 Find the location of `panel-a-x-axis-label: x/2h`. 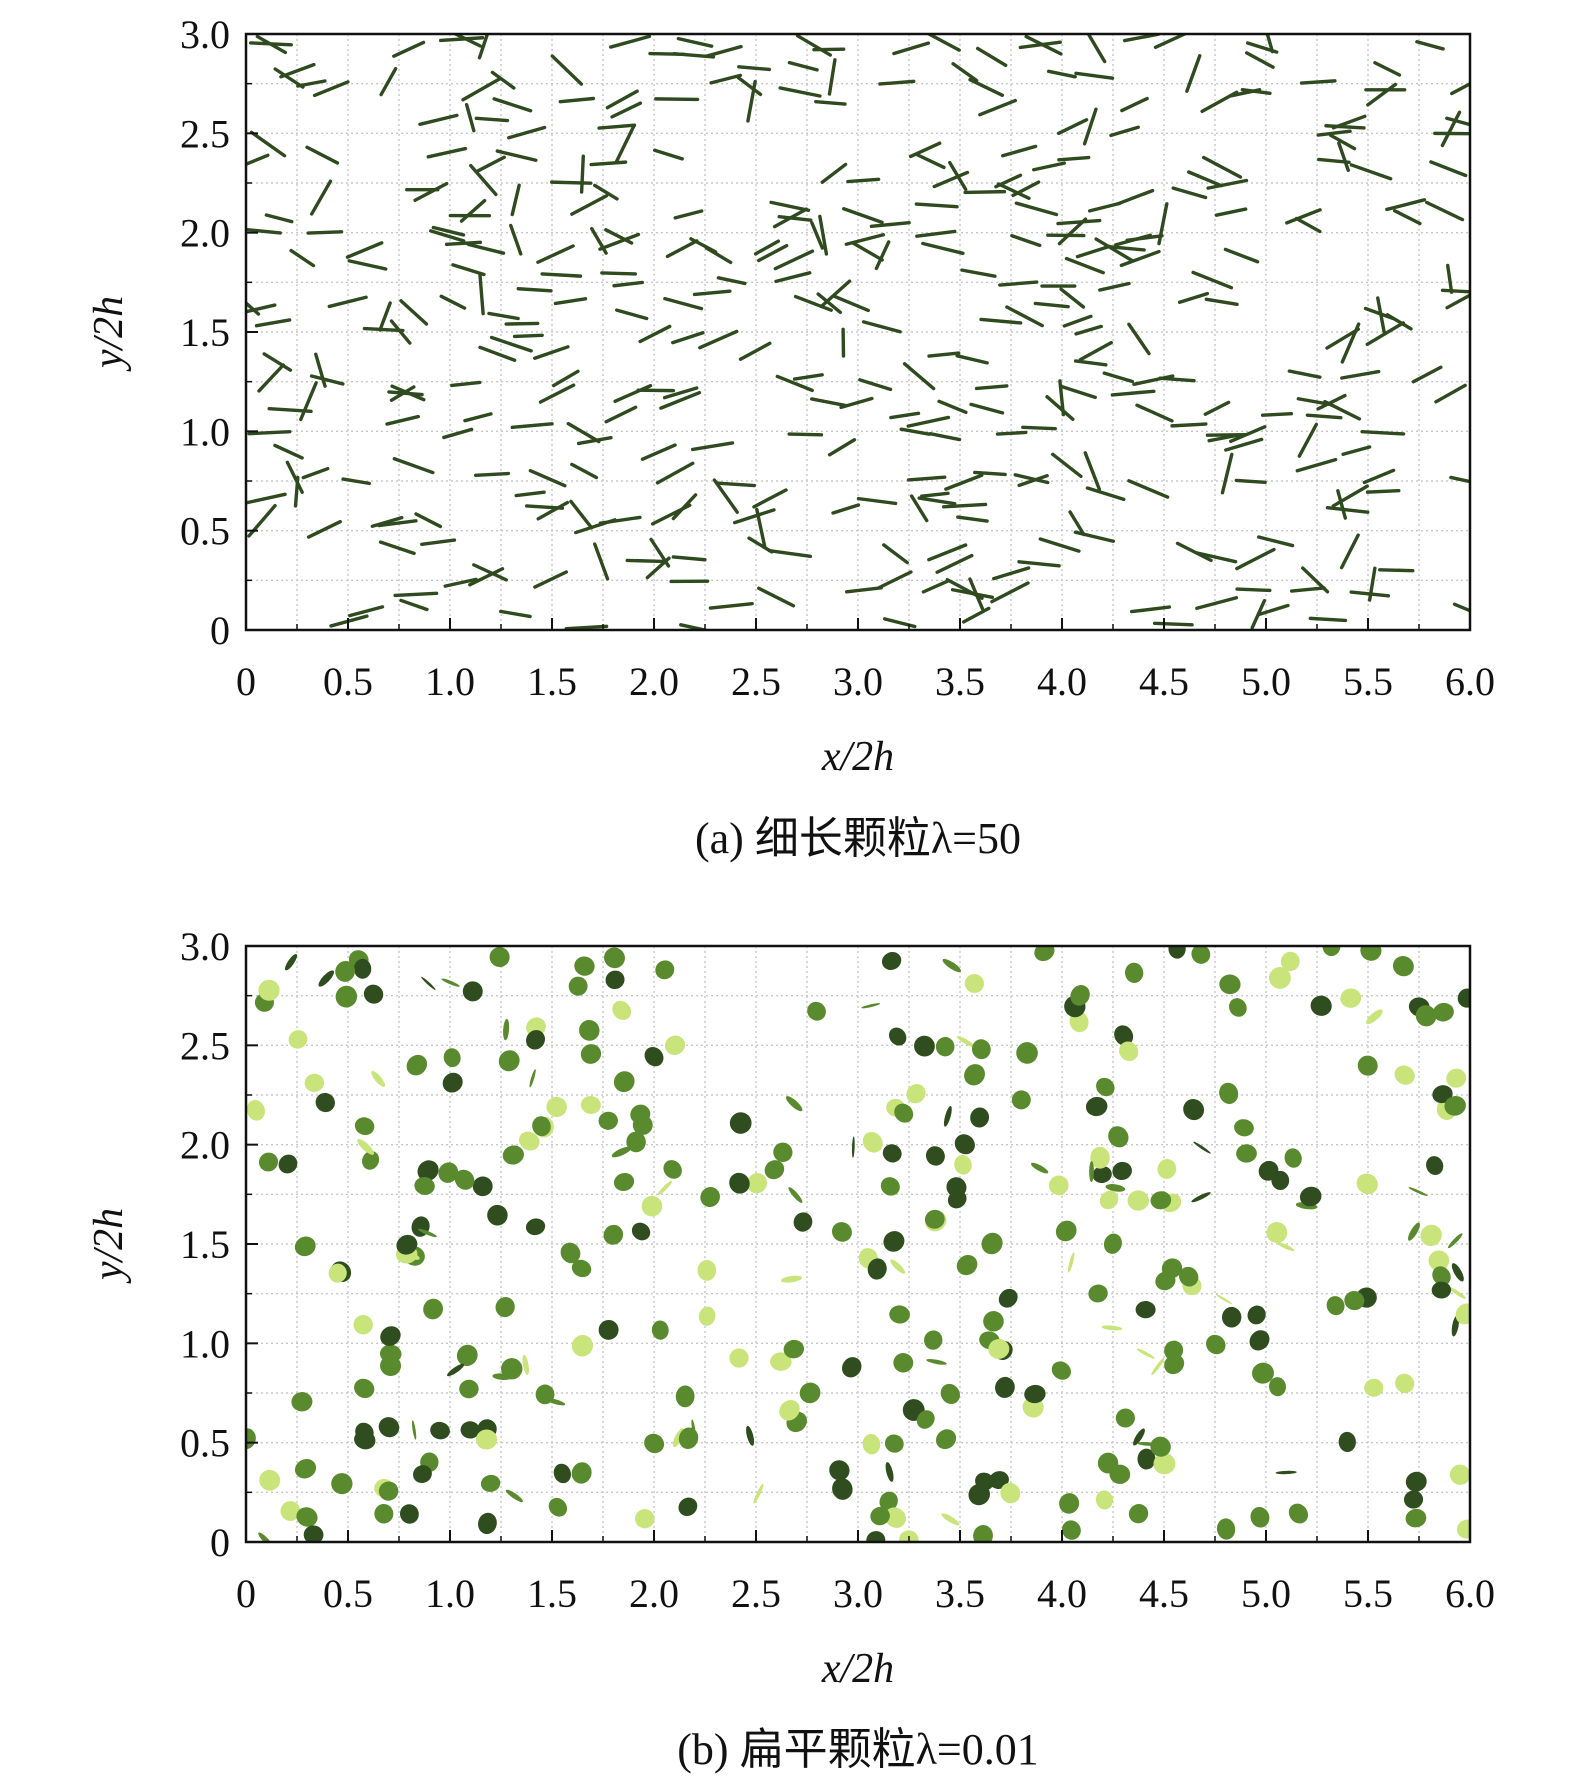

panel-a-x-axis-label: x/2h is located at coordinates (857, 757).